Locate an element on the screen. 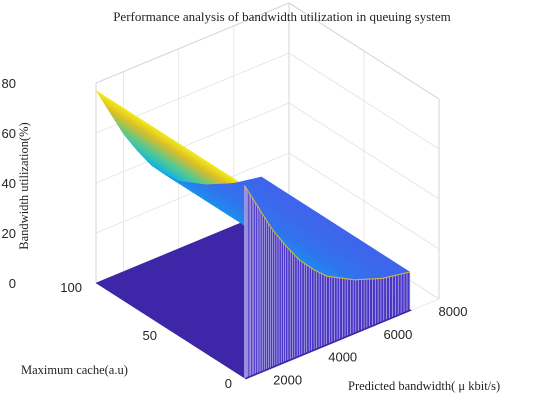 This screenshot has height=402, width=550. x-tick-label: 6000 is located at coordinates (397, 334).